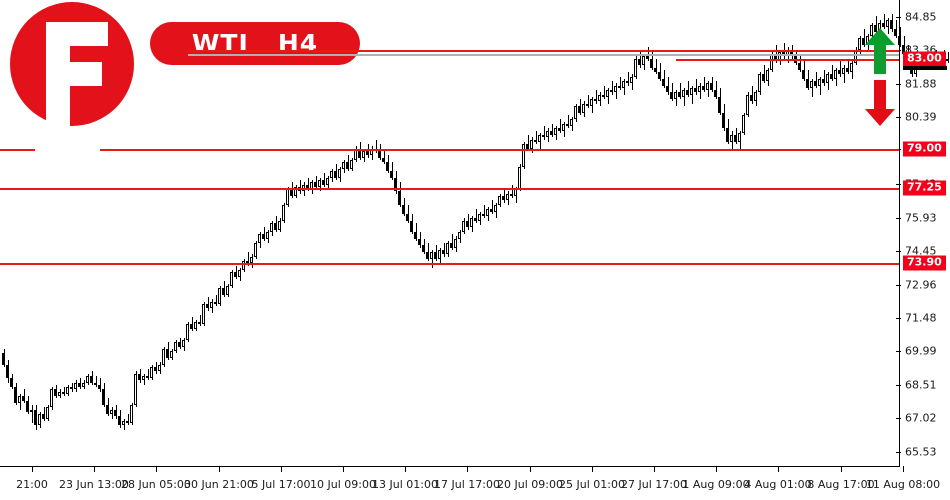  What do you see at coordinates (924, 188) in the screenshot?
I see `price-badge-77-25: 77.25` at bounding box center [924, 188].